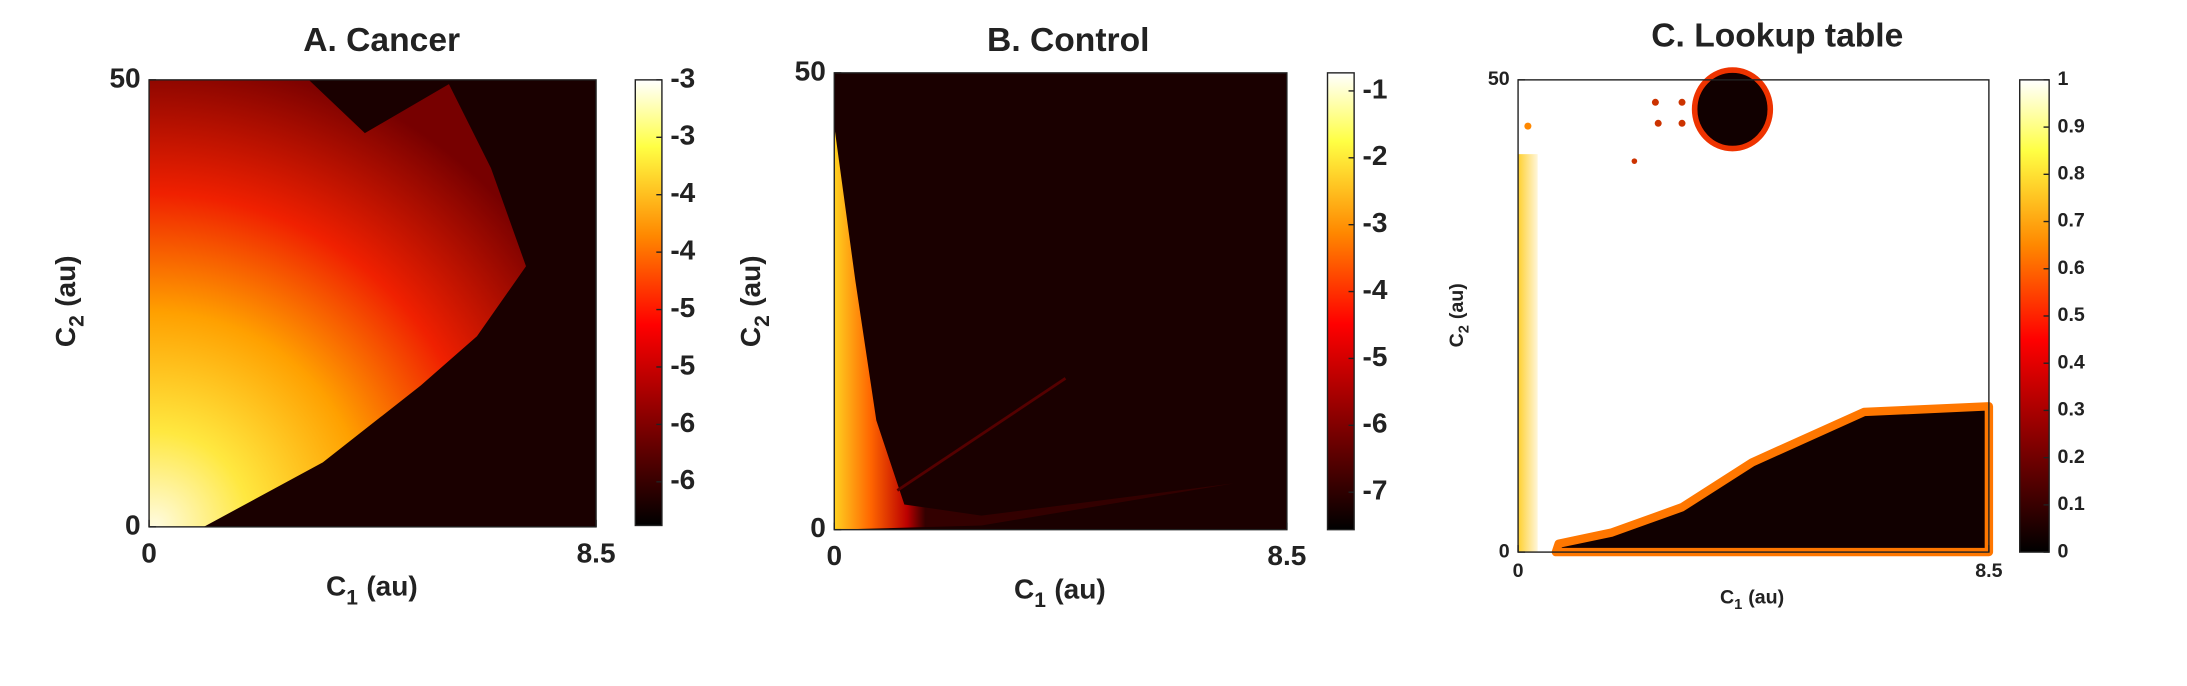 The height and width of the screenshot is (686, 2187). I want to click on colorbar-tick-label: 0.4, so click(2071, 362).